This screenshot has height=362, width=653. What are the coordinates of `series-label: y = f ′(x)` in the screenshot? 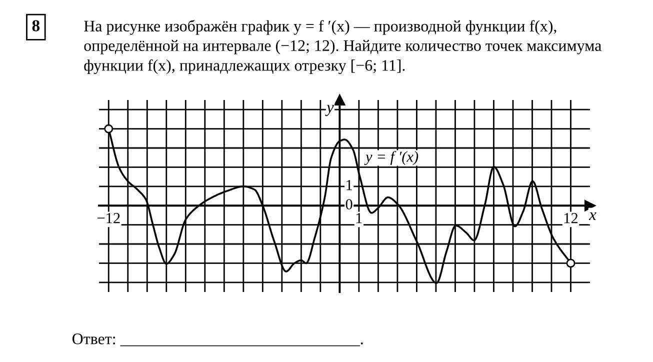 It's located at (391, 158).